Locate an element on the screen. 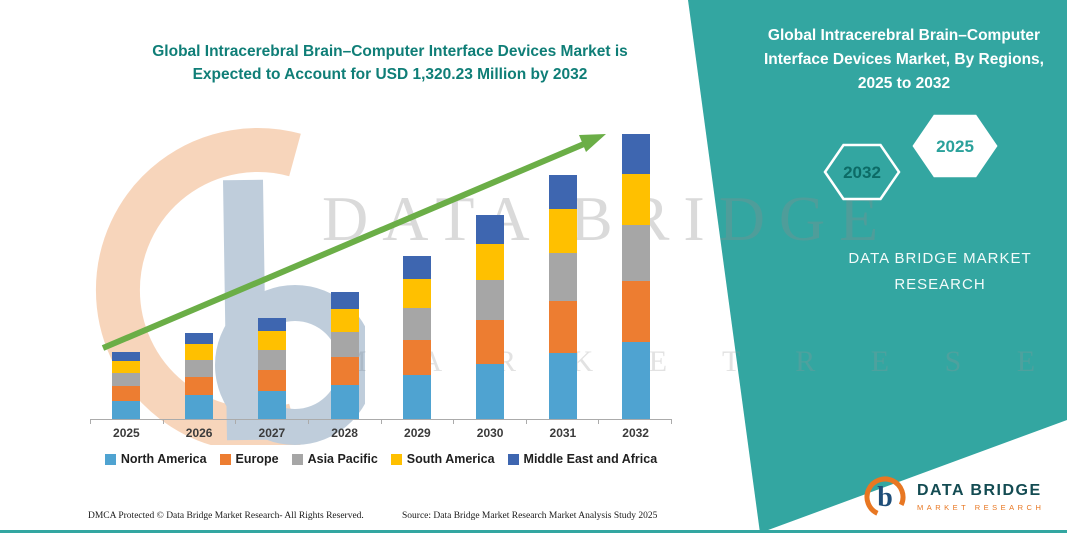  company-logo-text: DATA BRIDGE MARKET RESEARCH is located at coordinates (980, 497).